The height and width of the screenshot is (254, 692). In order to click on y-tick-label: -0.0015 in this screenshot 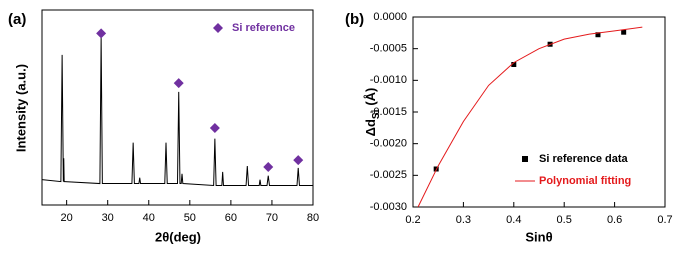, I will do `click(388, 112)`.